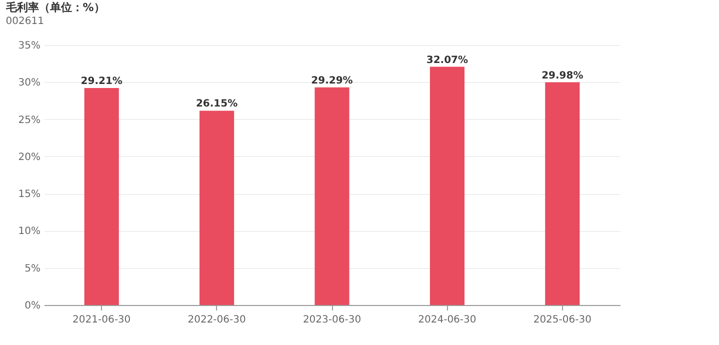 The height and width of the screenshot is (345, 719). What do you see at coordinates (32, 268) in the screenshot?
I see `y-tick-label: 5%` at bounding box center [32, 268].